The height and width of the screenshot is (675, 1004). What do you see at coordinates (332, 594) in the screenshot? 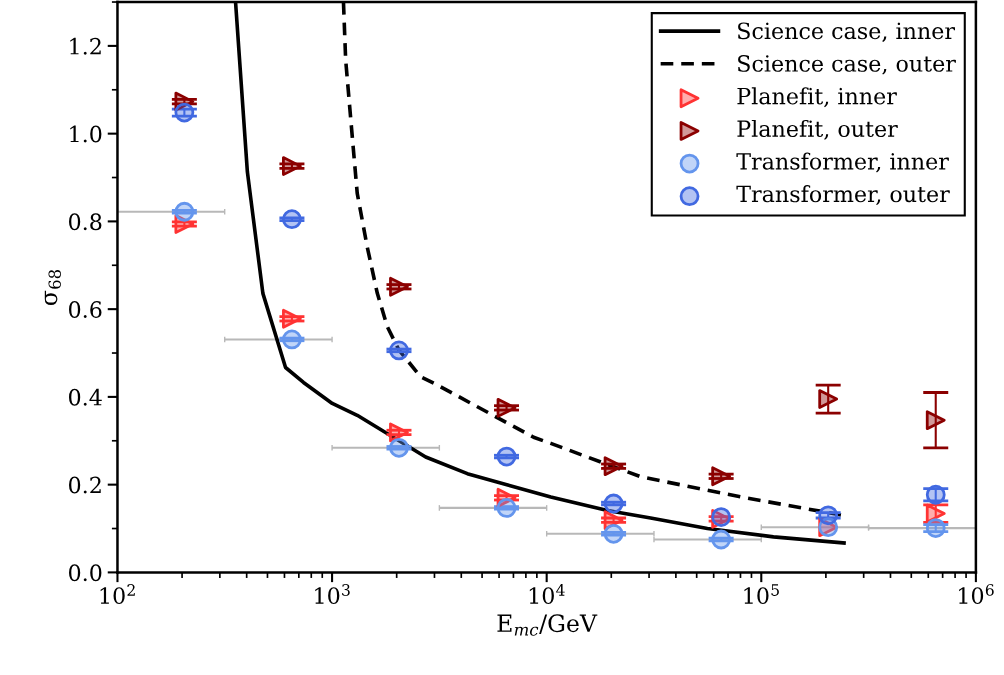
I see `x-tick-label: 10$^{3}$` at bounding box center [332, 594].